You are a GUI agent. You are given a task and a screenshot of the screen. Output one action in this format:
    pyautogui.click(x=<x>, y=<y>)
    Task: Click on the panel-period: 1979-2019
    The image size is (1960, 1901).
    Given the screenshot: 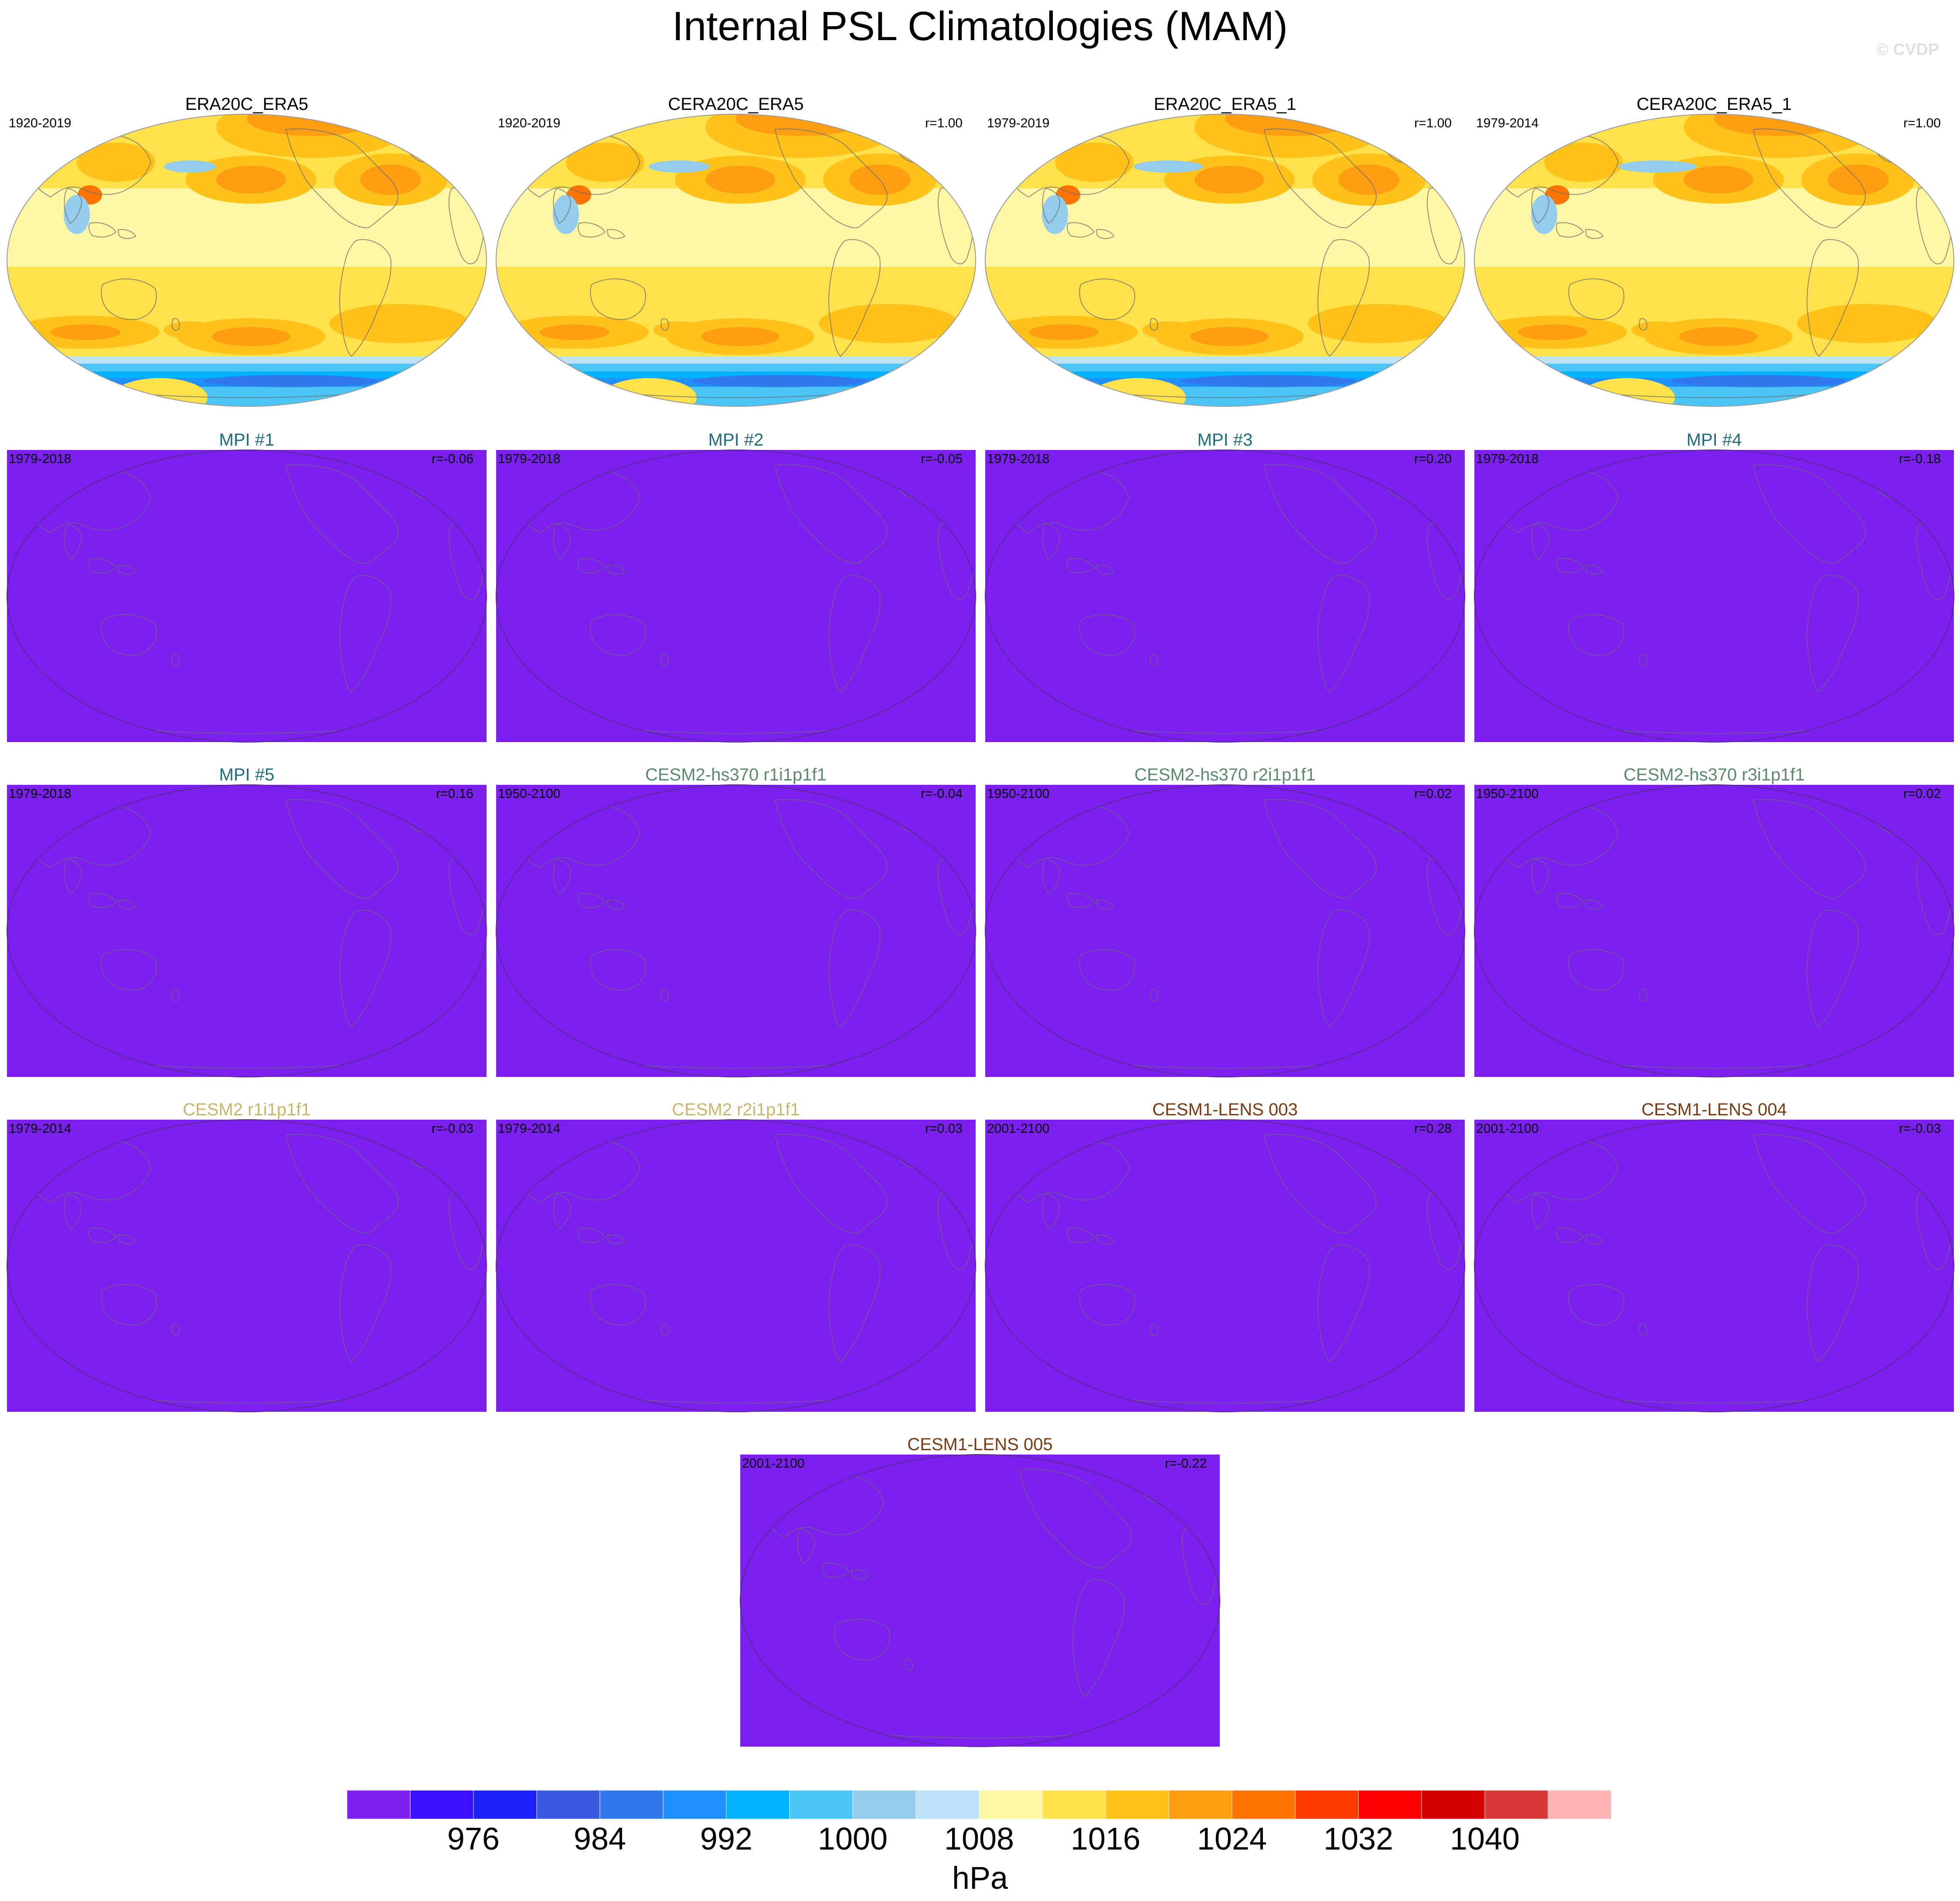 What is the action you would take?
    pyautogui.click(x=1018, y=123)
    